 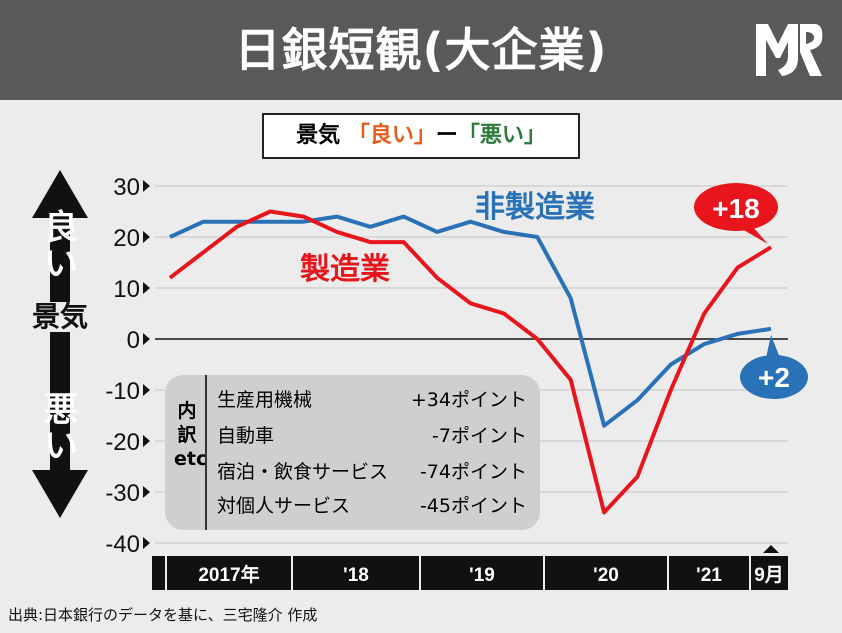 What do you see at coordinates (191, 435) in the screenshot?
I see `breakdown-label: 内訳etc` at bounding box center [191, 435].